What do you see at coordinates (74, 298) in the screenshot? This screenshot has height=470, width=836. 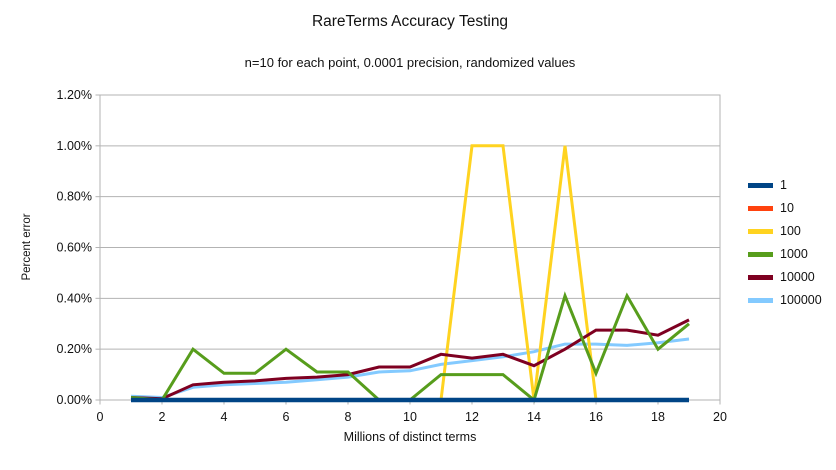 I see `y-tick-label: 0.40%` at bounding box center [74, 298].